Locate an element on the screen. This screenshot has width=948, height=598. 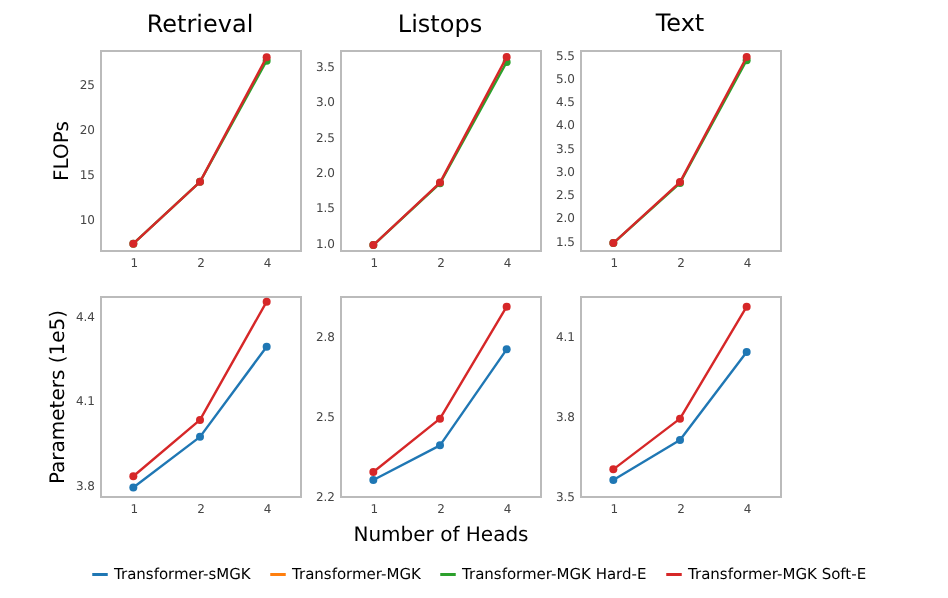
x-axis-title: Number of Heads is located at coordinates (441, 536).